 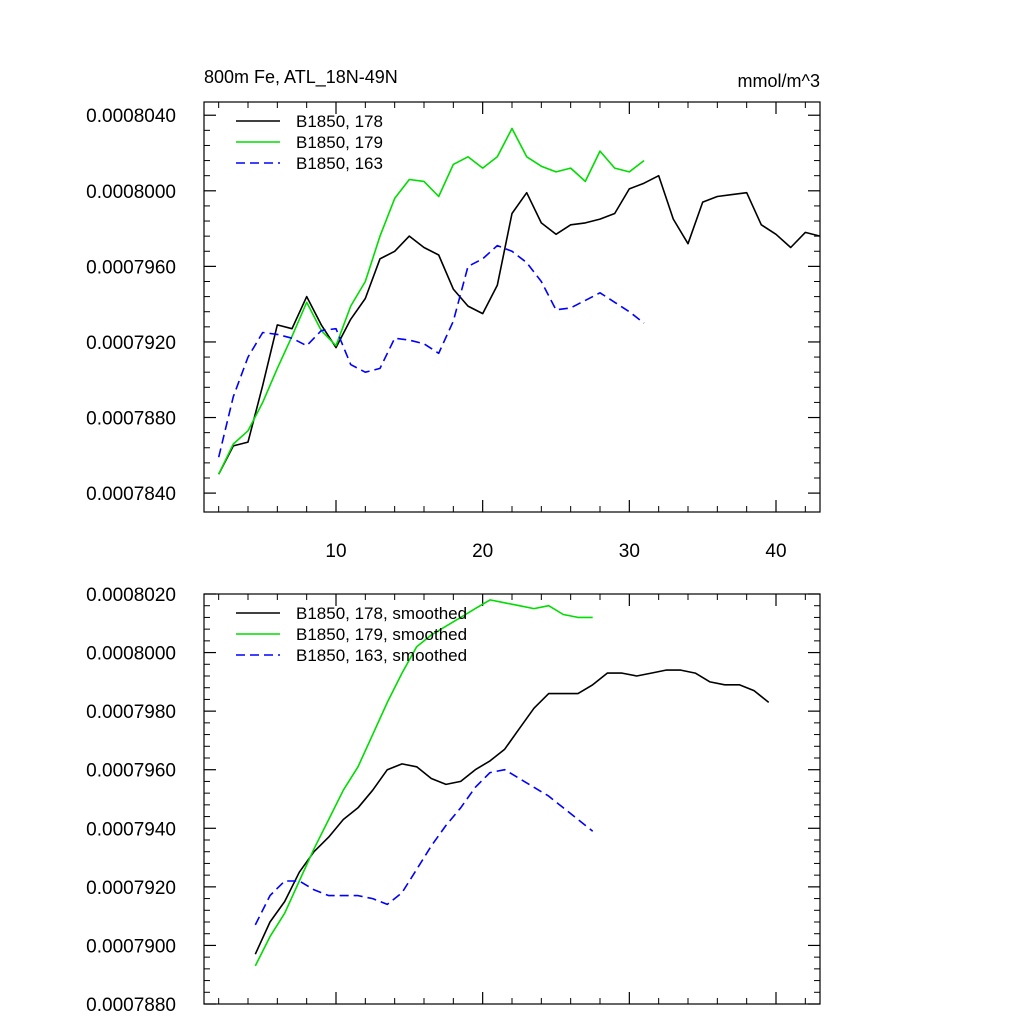 What do you see at coordinates (131, 712) in the screenshot?
I see `y-tick-label: 0.0007980` at bounding box center [131, 712].